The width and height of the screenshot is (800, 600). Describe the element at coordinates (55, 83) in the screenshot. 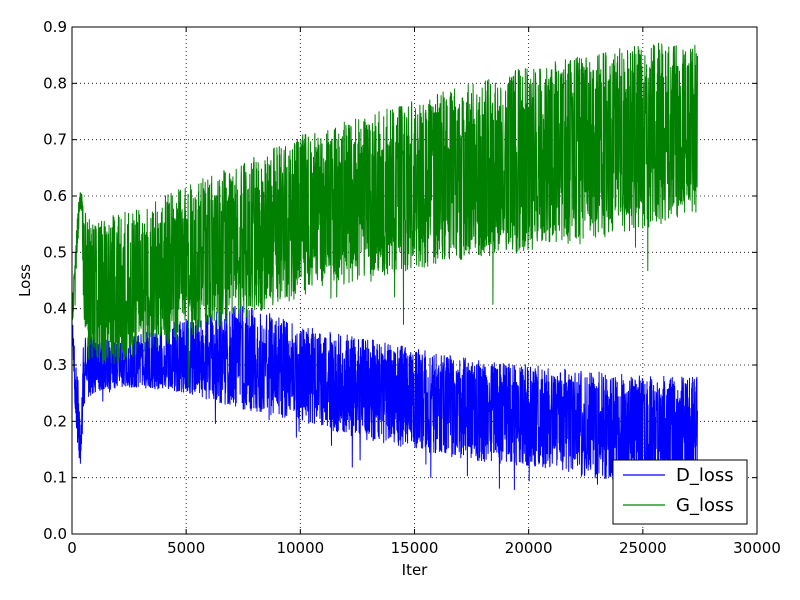

I see `y-tick-label: 0.8` at that location.